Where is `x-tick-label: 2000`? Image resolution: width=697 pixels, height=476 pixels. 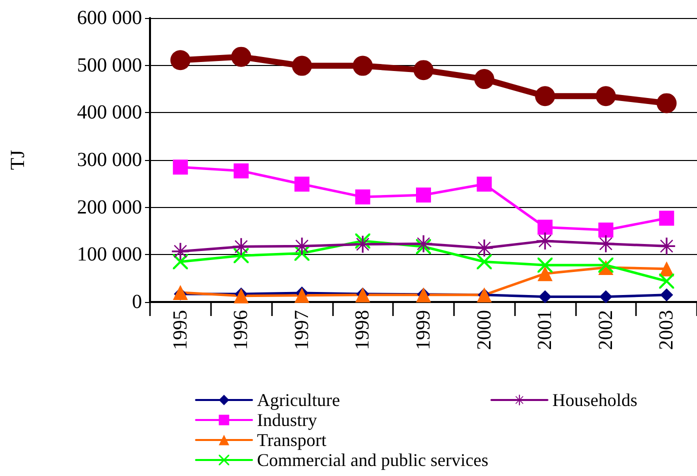
x-tick-label: 2000 is located at coordinates (484, 330).